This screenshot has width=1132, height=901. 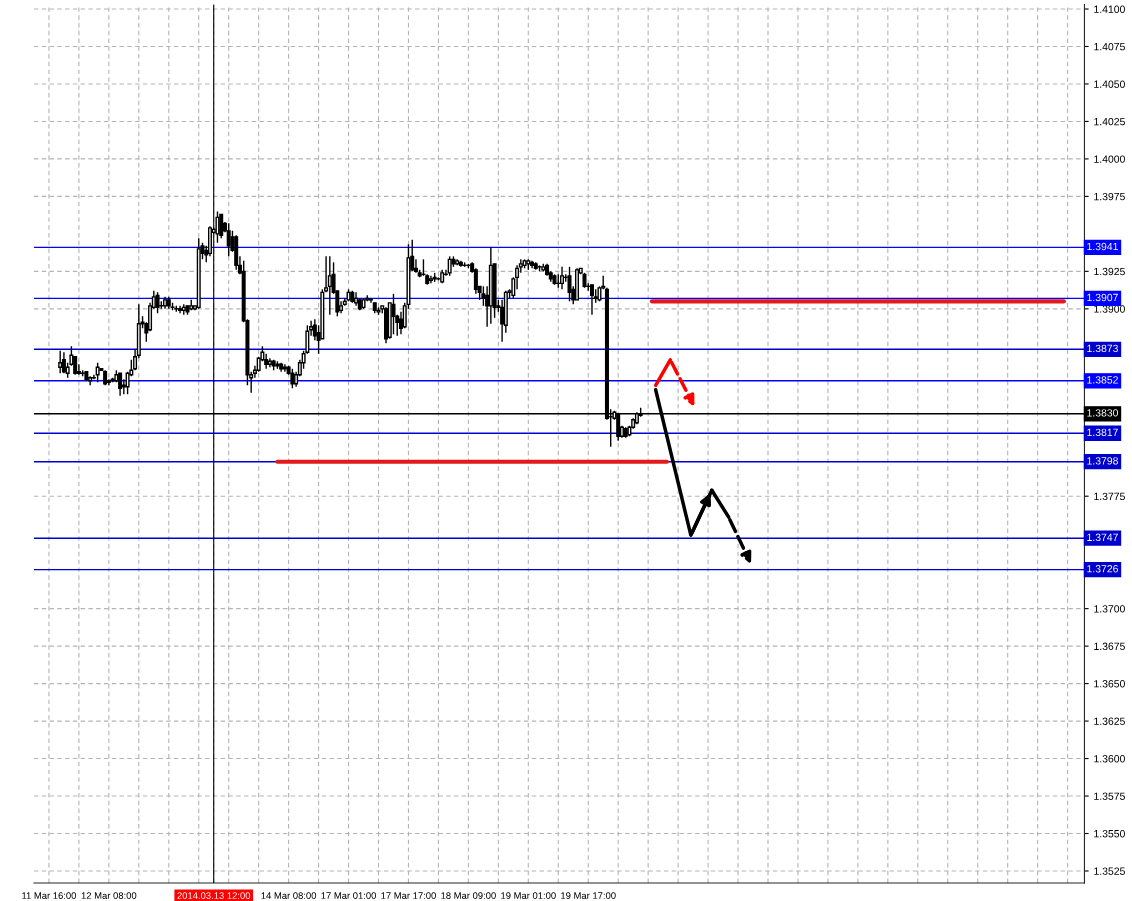 What do you see at coordinates (1109, 871) in the screenshot?
I see `y-tick-label: 1.3525` at bounding box center [1109, 871].